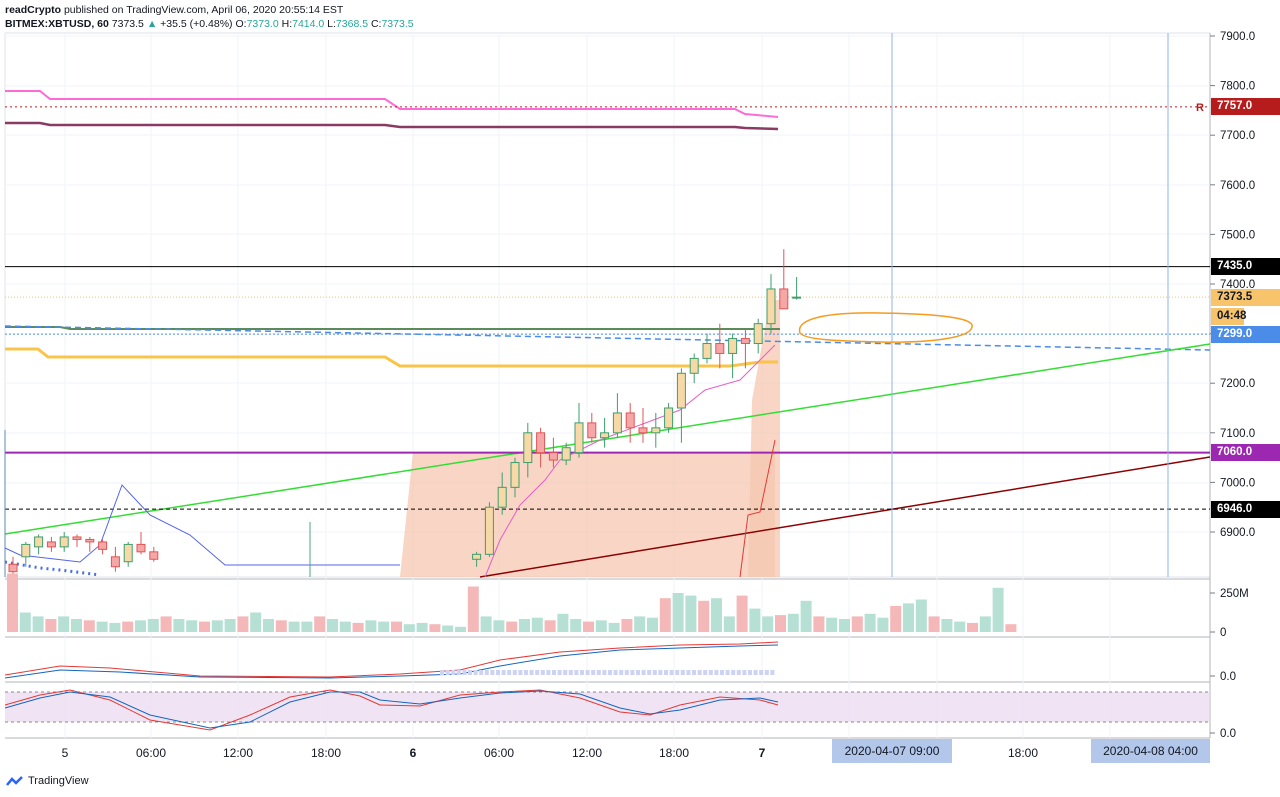 This screenshot has height=797, width=1280. Describe the element at coordinates (845, 517) in the screenshot. I see `maroon-trendline` at that location.